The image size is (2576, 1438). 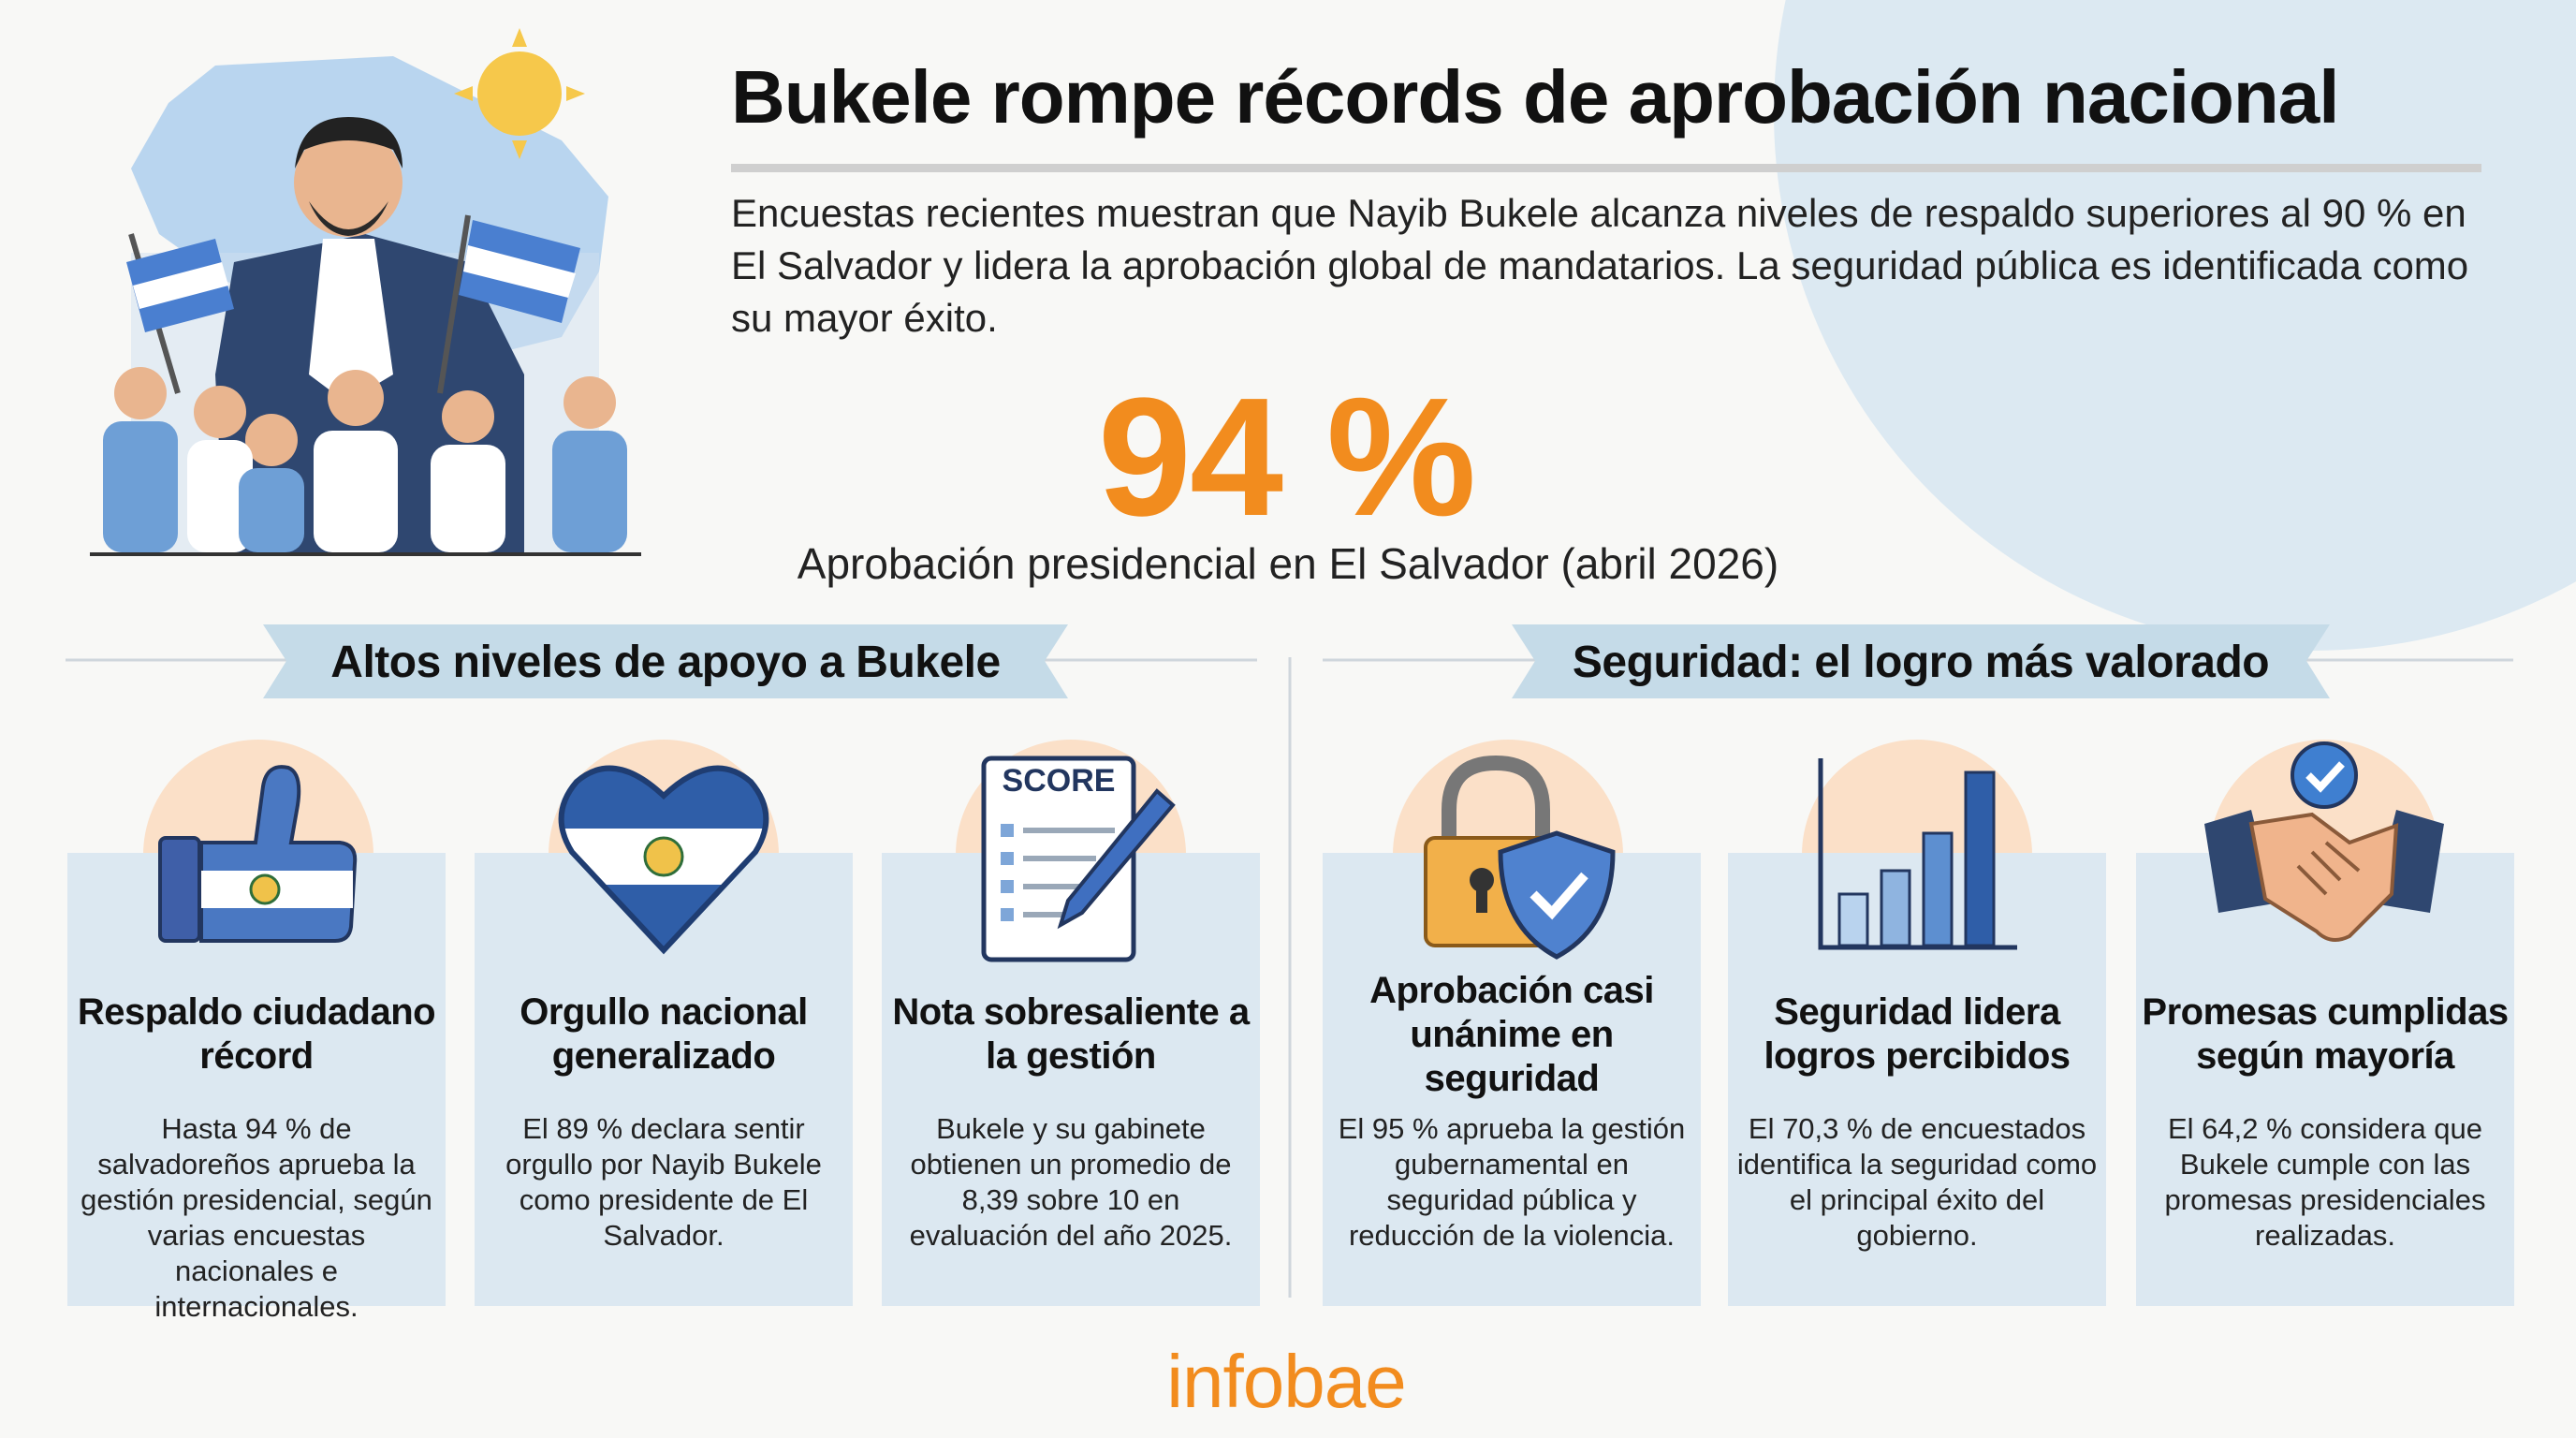 I want to click on highlight-value: 94 %, so click(x=1286, y=457).